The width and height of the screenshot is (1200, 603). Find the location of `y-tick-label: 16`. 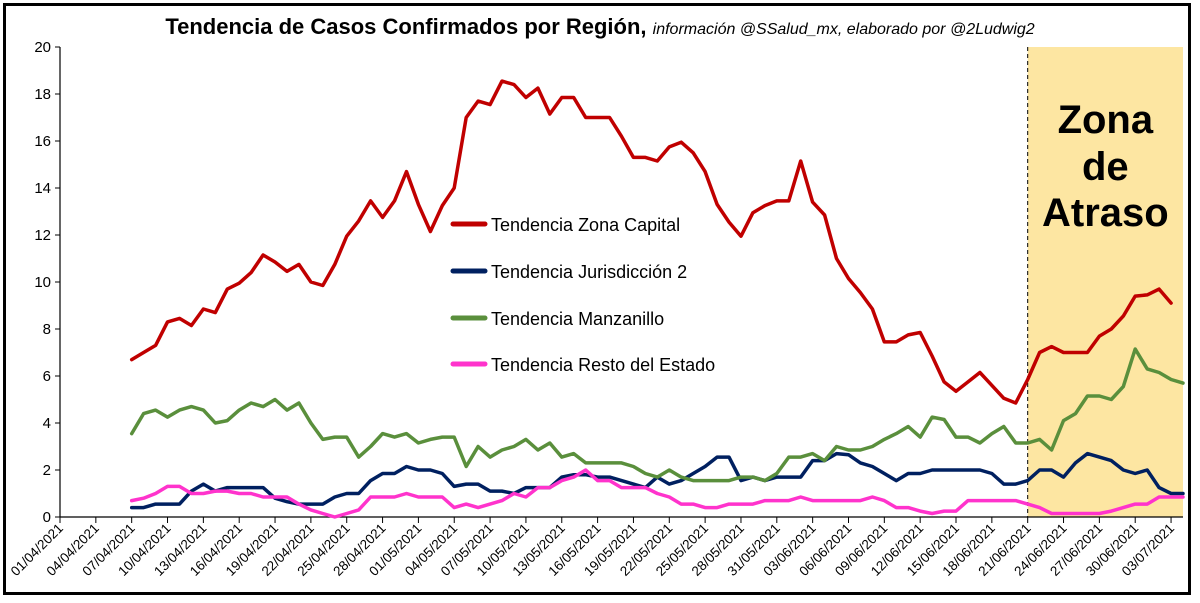

y-tick-label: 16 is located at coordinates (42, 141).